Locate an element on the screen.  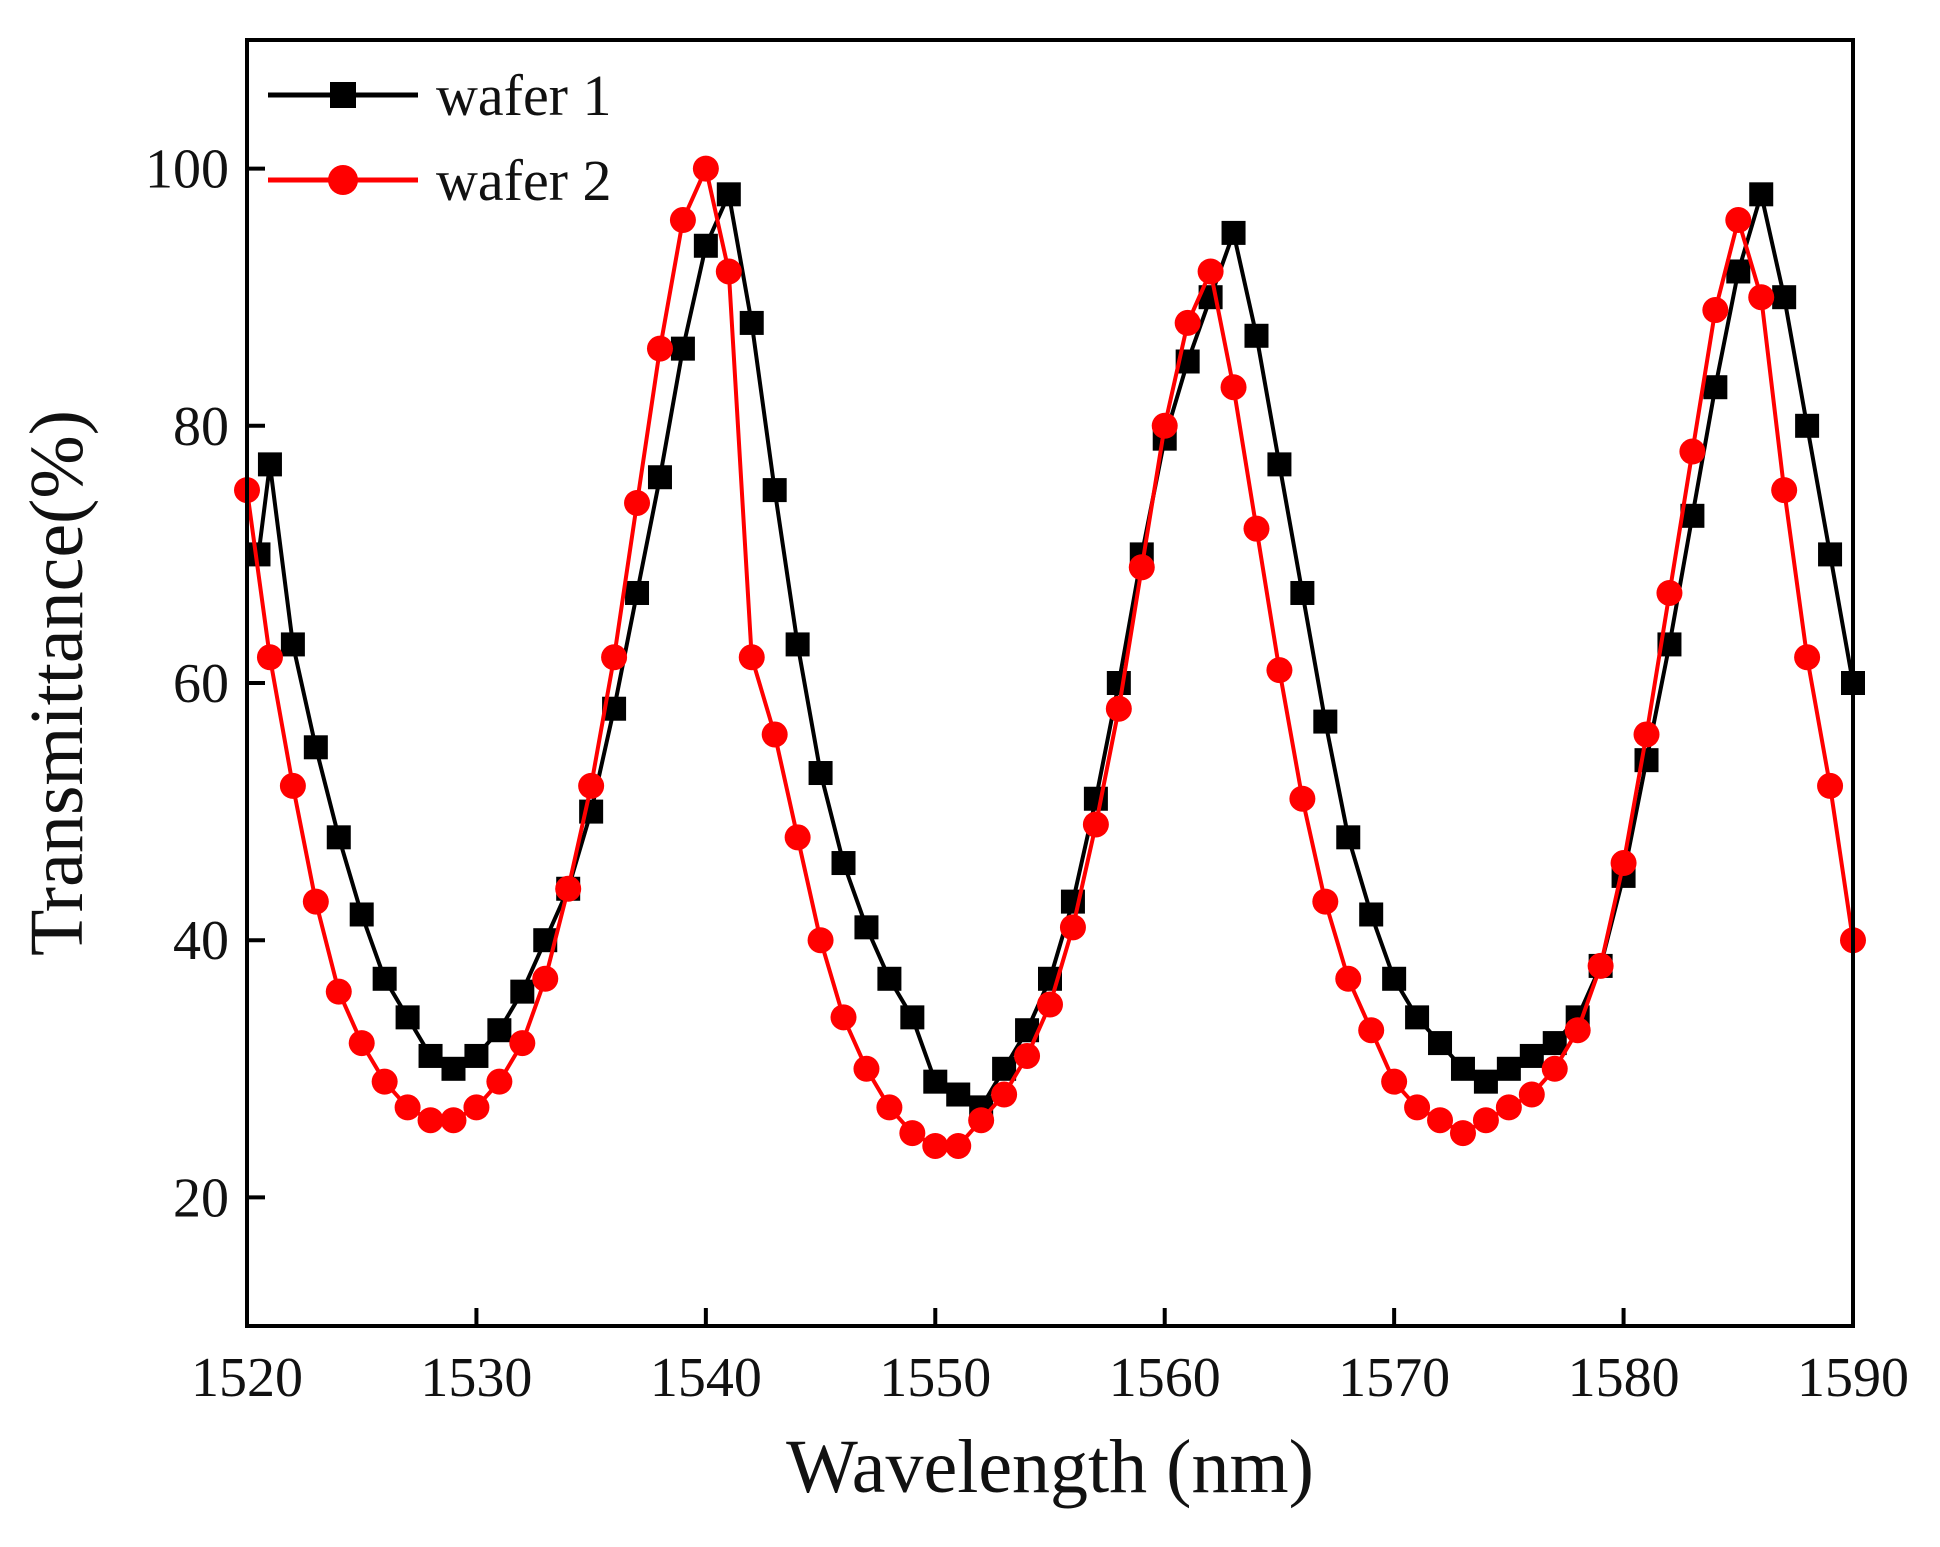
y-tick-label: 40 is located at coordinates (201, 941).